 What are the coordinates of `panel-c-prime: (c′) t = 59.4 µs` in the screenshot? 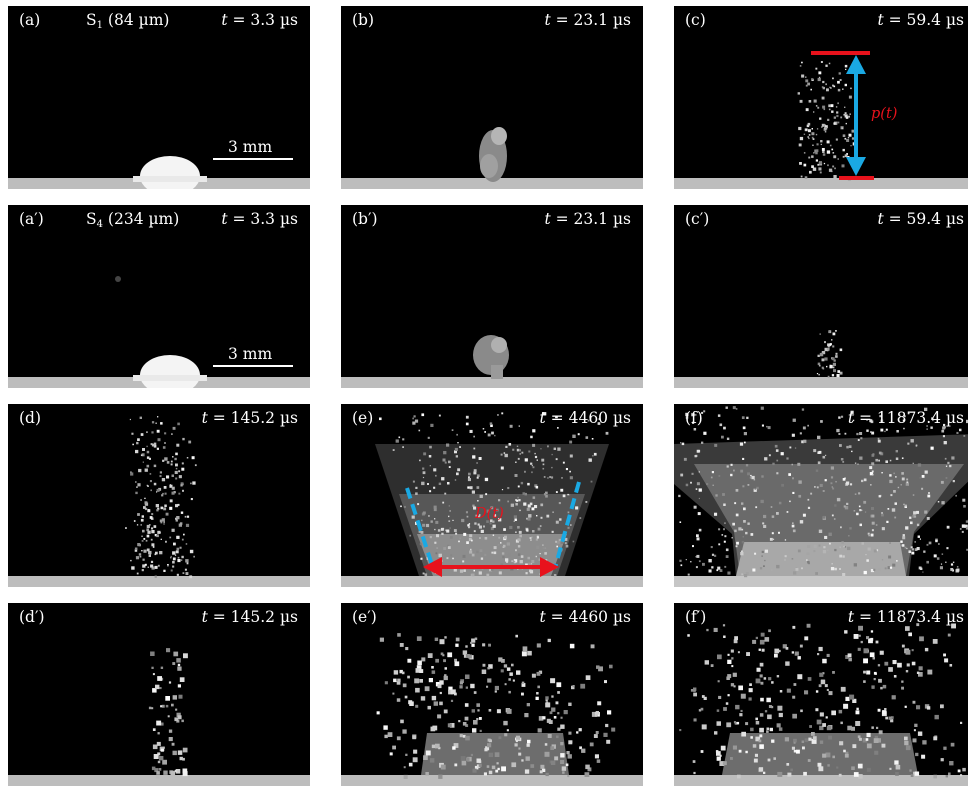 It's located at (821, 296).